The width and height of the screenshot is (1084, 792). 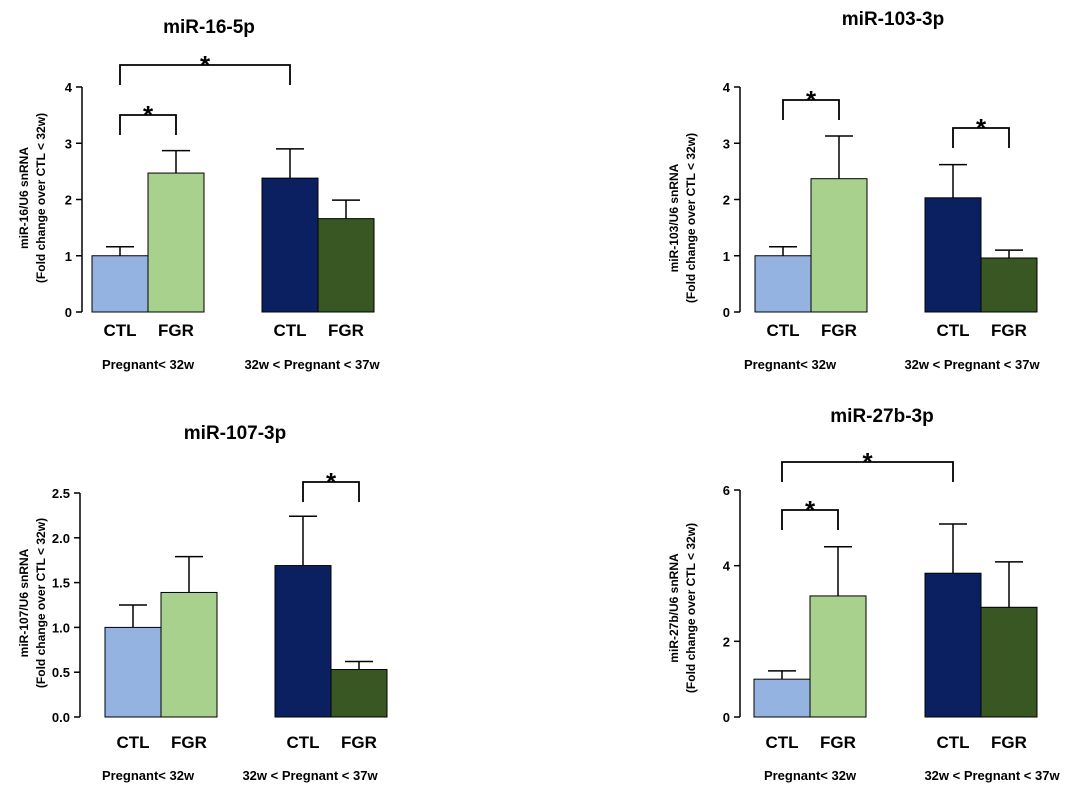 I want to click on chart-title: miR-107-3p, so click(x=235, y=433).